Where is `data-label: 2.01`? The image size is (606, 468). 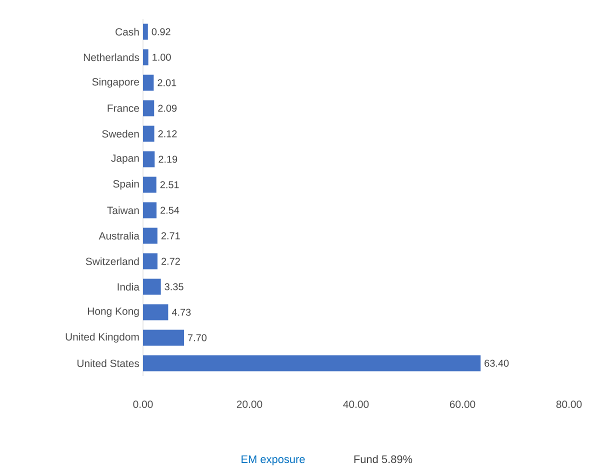
data-label: 2.01 is located at coordinates (167, 82).